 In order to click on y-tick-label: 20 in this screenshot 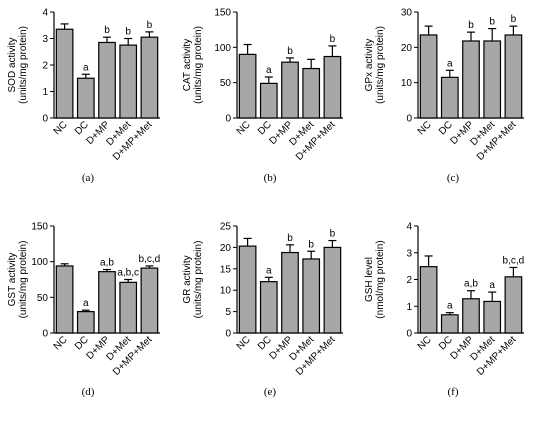, I will do `click(407, 48)`.